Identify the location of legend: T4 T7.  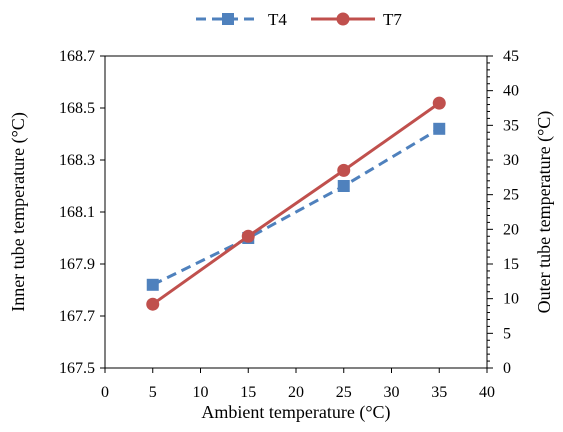
(299, 19).